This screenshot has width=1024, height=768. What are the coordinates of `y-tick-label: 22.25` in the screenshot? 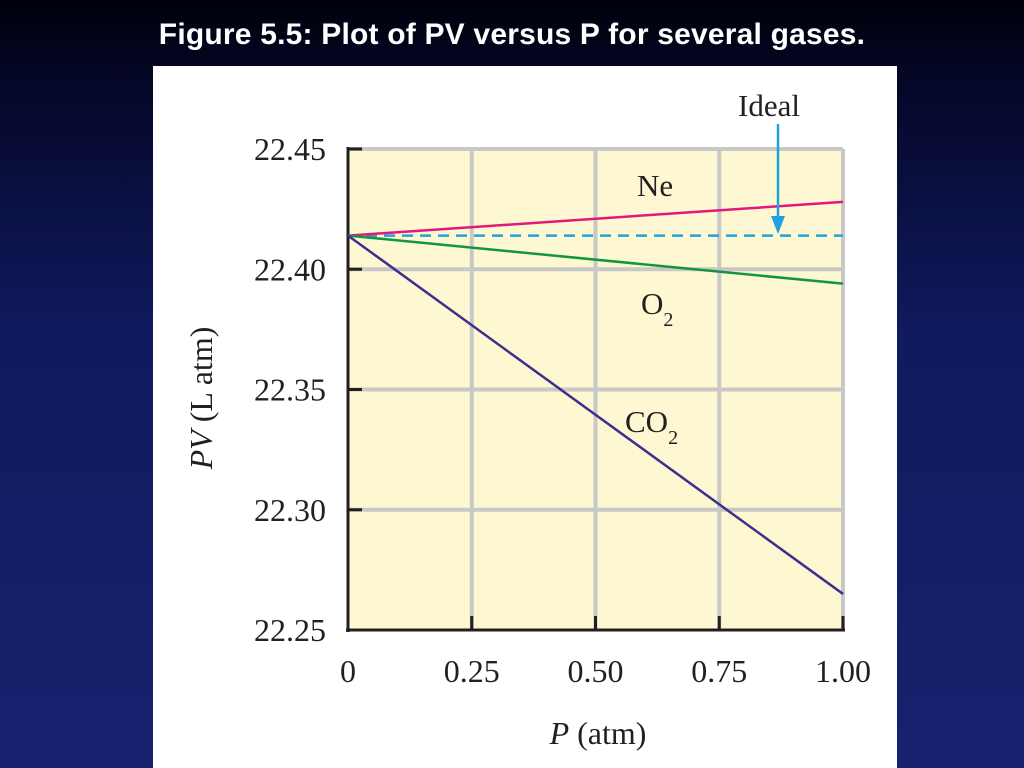 It's located at (290, 630).